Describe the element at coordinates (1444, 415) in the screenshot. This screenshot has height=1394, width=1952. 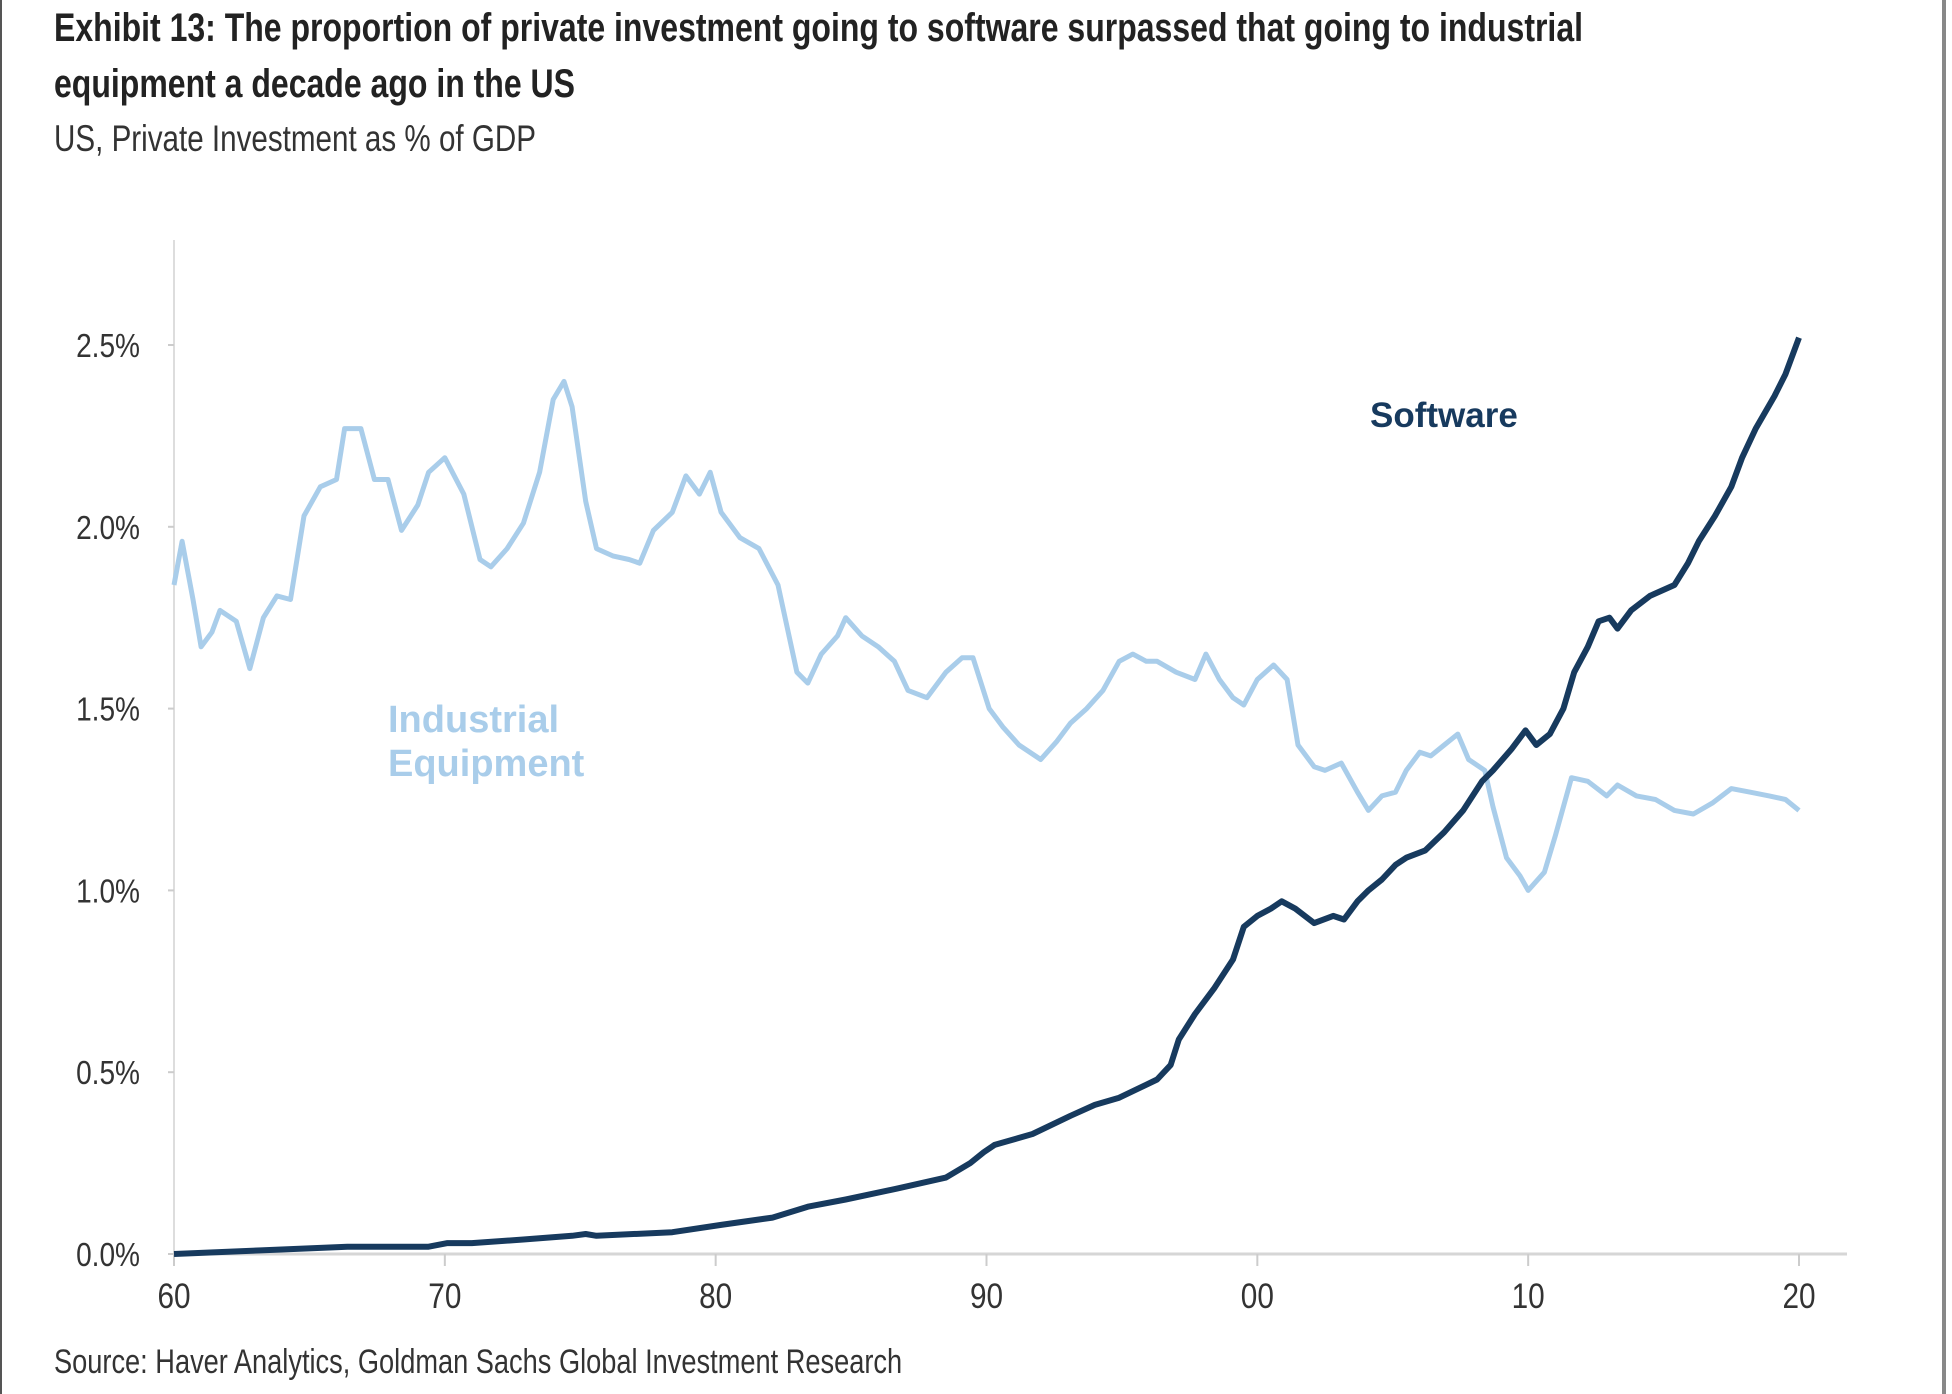
I see `series-label-software: Software` at that location.